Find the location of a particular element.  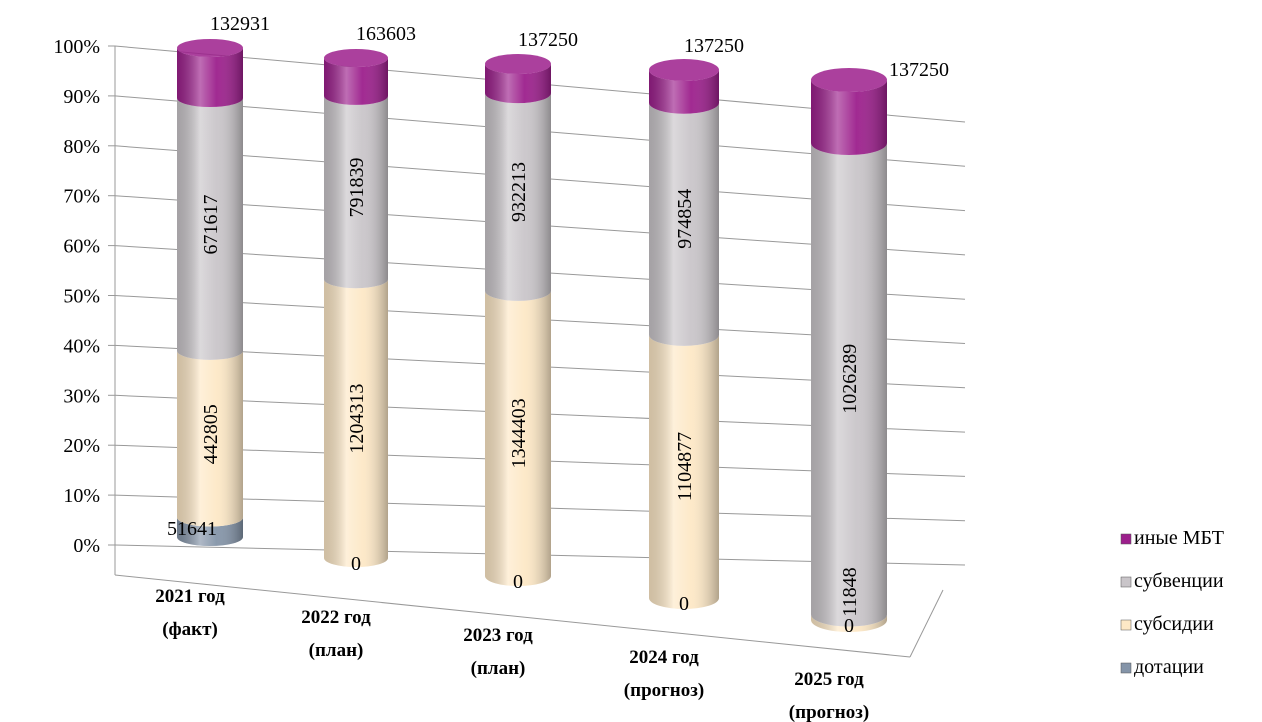

y-tick-label: 100% is located at coordinates (76, 47).